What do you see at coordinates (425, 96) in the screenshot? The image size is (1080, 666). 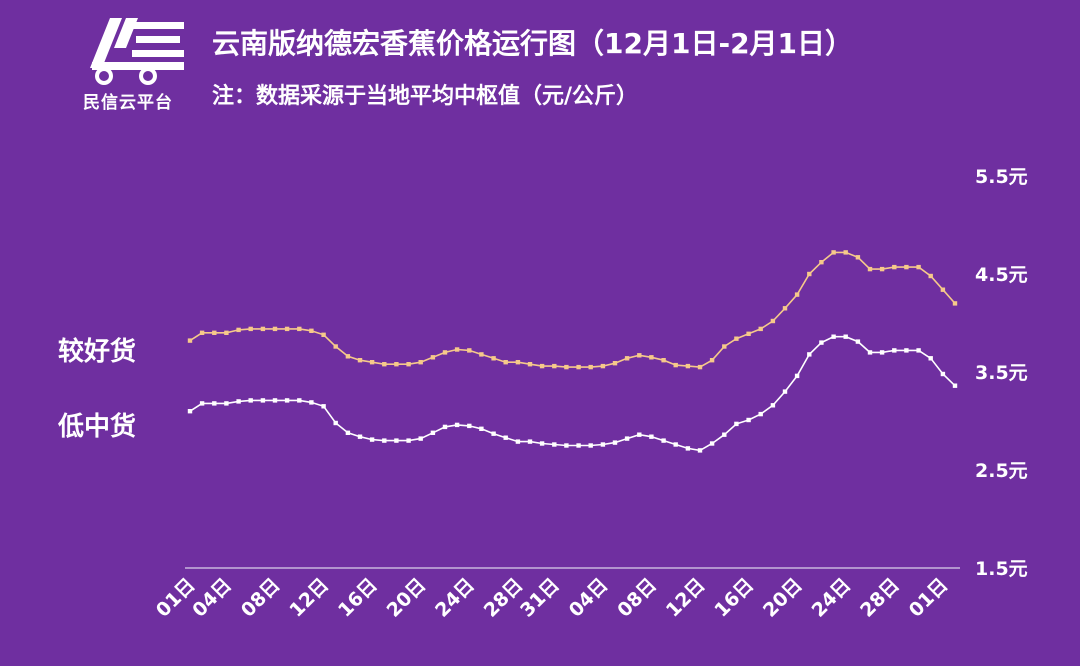 I see `chart-subtitle: 注：数据采源于当地平均中枢值（元/公斤）` at bounding box center [425, 96].